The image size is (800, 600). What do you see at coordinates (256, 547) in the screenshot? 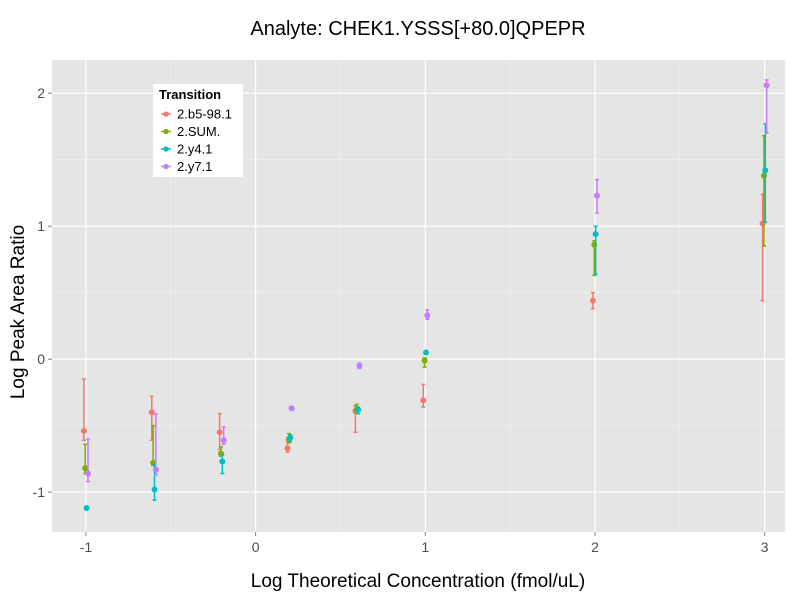
I see `x-tick-label: 0` at bounding box center [256, 547].